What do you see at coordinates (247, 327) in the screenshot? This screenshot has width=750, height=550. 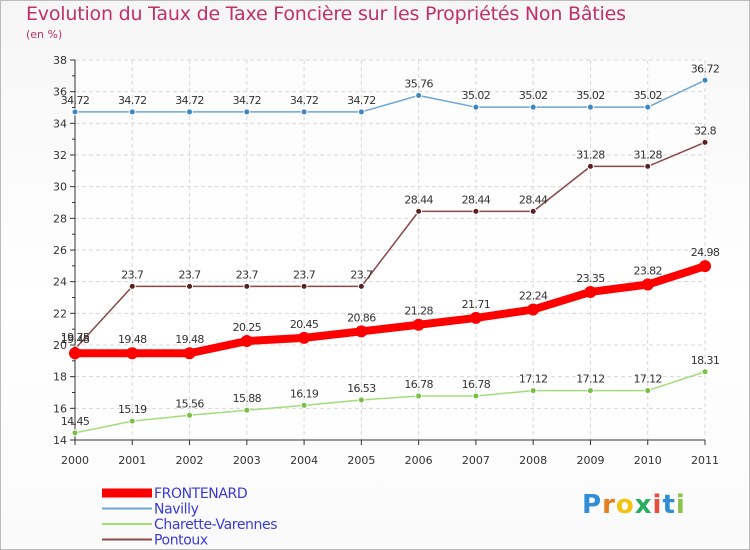 I see `data-label-frontenard: 20.25` at bounding box center [247, 327].